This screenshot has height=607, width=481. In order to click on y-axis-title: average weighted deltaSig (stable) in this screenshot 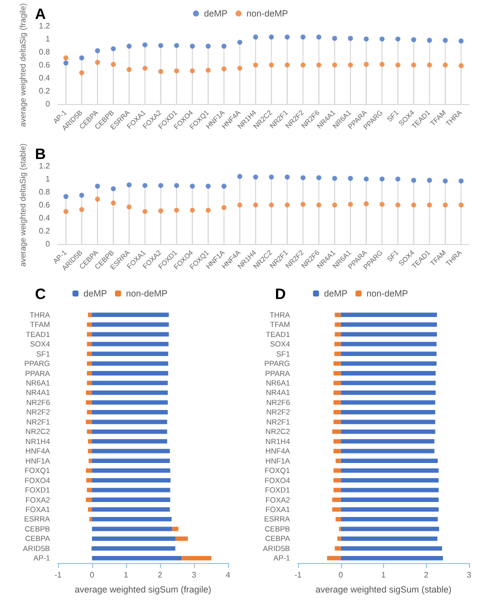, I will do `click(23, 205)`.